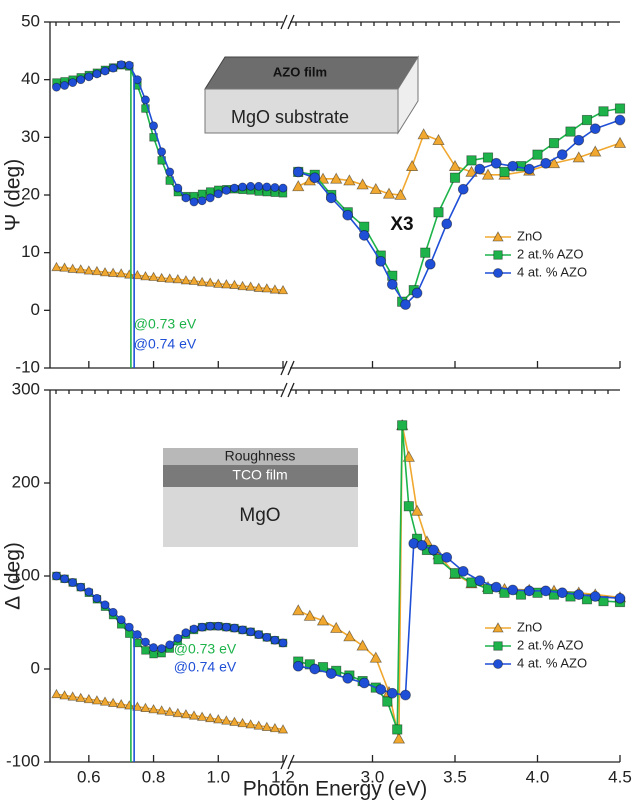 This screenshot has height=802, width=635. I want to click on axis-break, so click(284, 368).